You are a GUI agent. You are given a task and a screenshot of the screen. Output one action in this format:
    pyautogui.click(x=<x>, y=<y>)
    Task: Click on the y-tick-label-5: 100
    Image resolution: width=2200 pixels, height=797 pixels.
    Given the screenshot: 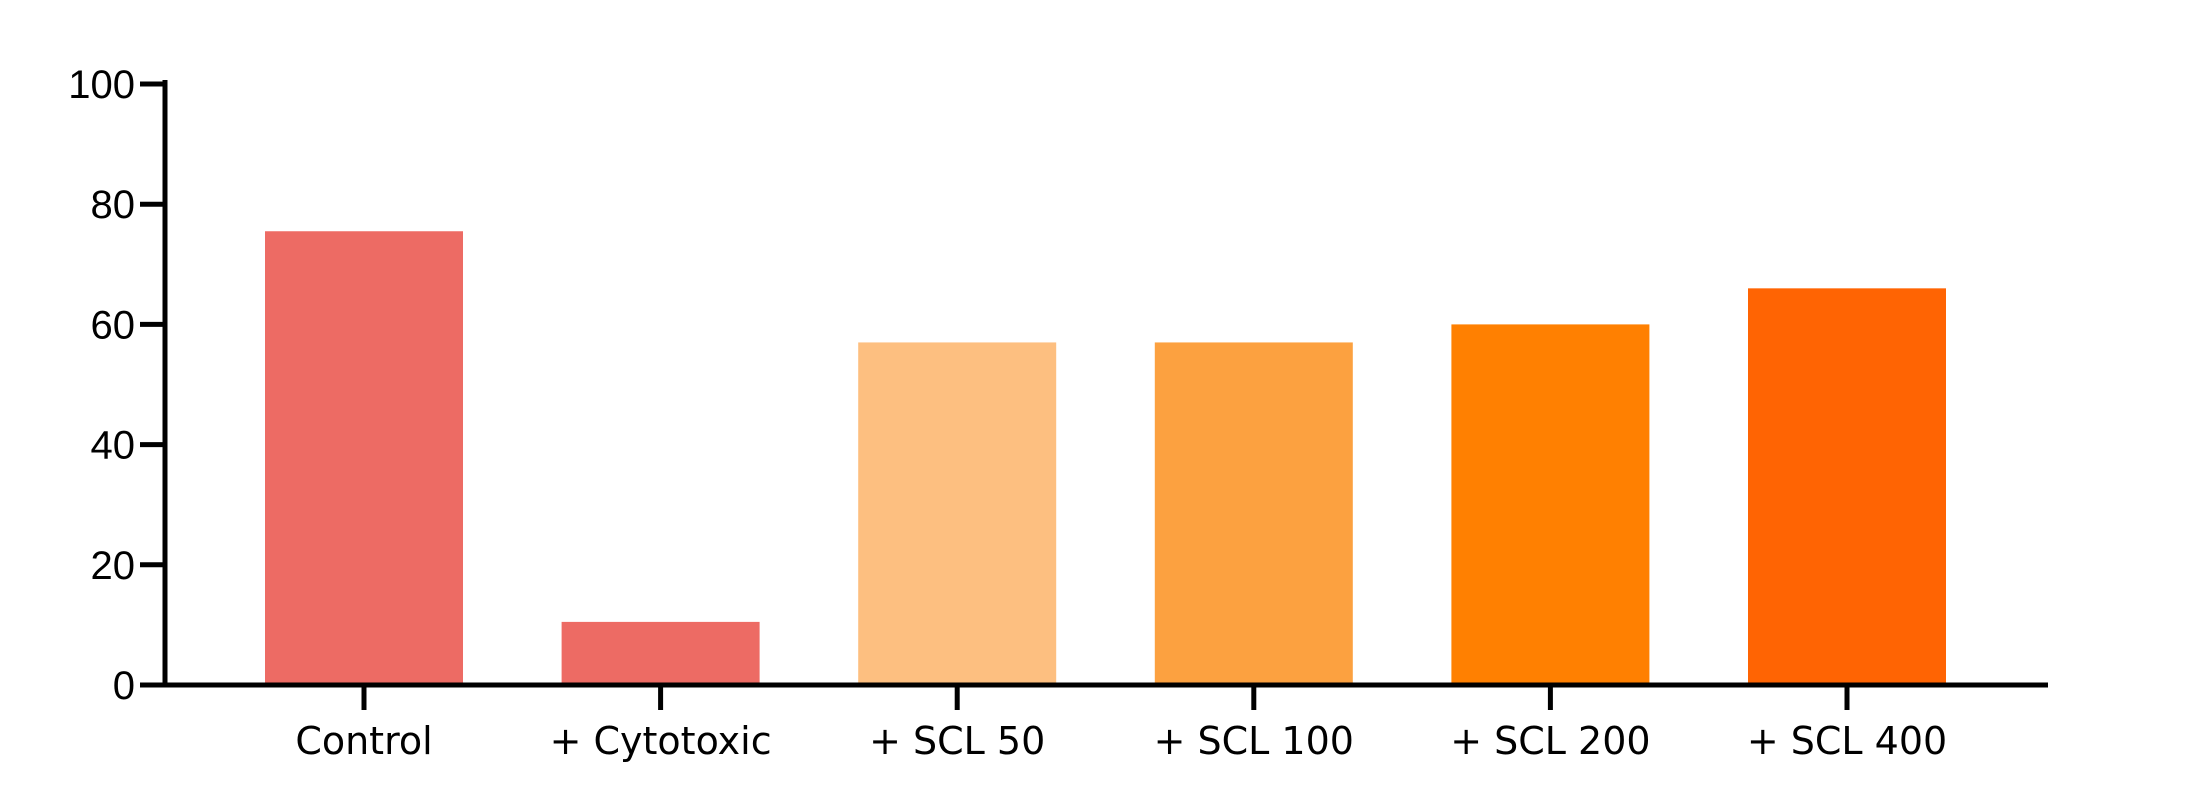 What is the action you would take?
    pyautogui.click(x=101, y=85)
    